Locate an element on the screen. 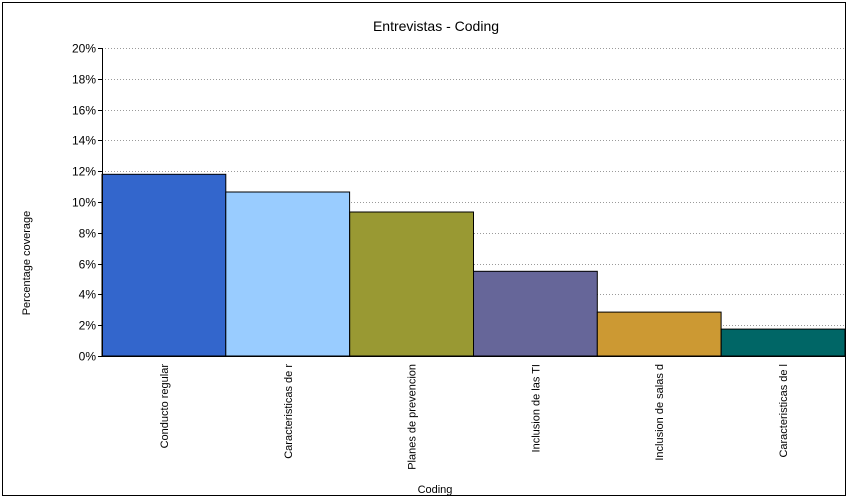 The width and height of the screenshot is (848, 498). category-label: Conducto regular is located at coordinates (165, 406).